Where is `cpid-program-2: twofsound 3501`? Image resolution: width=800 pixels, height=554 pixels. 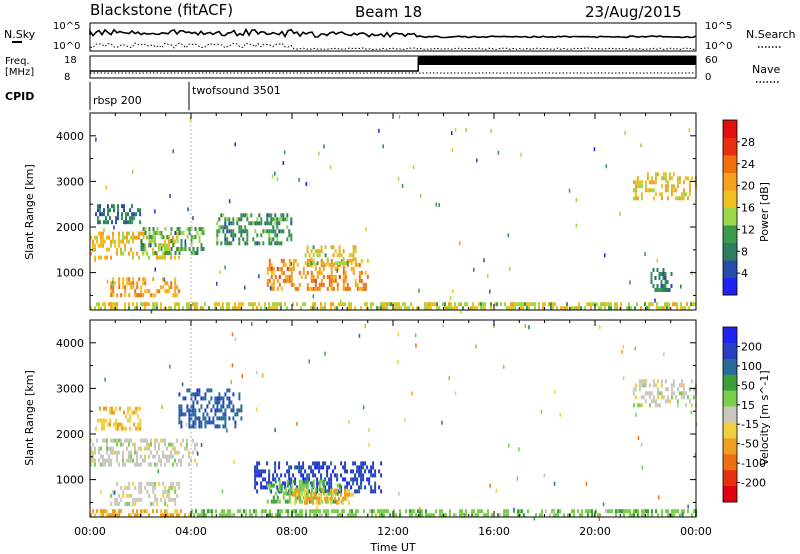 cpid-program-2: twofsound 3501 is located at coordinates (236, 90).